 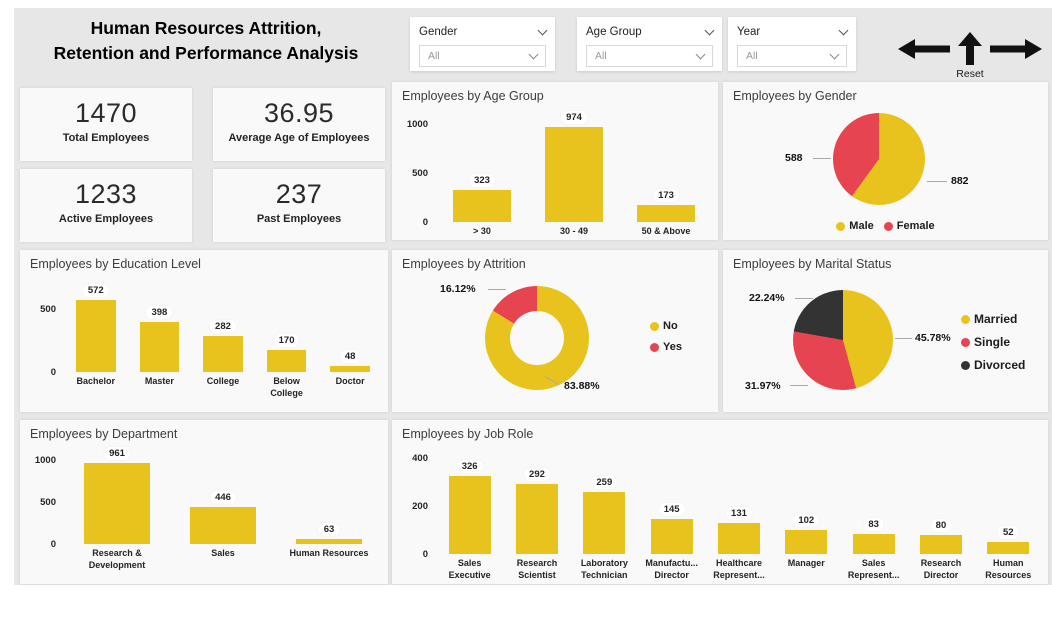 What do you see at coordinates (806, 533) in the screenshot?
I see `bar-job_role-5: 102` at bounding box center [806, 533].